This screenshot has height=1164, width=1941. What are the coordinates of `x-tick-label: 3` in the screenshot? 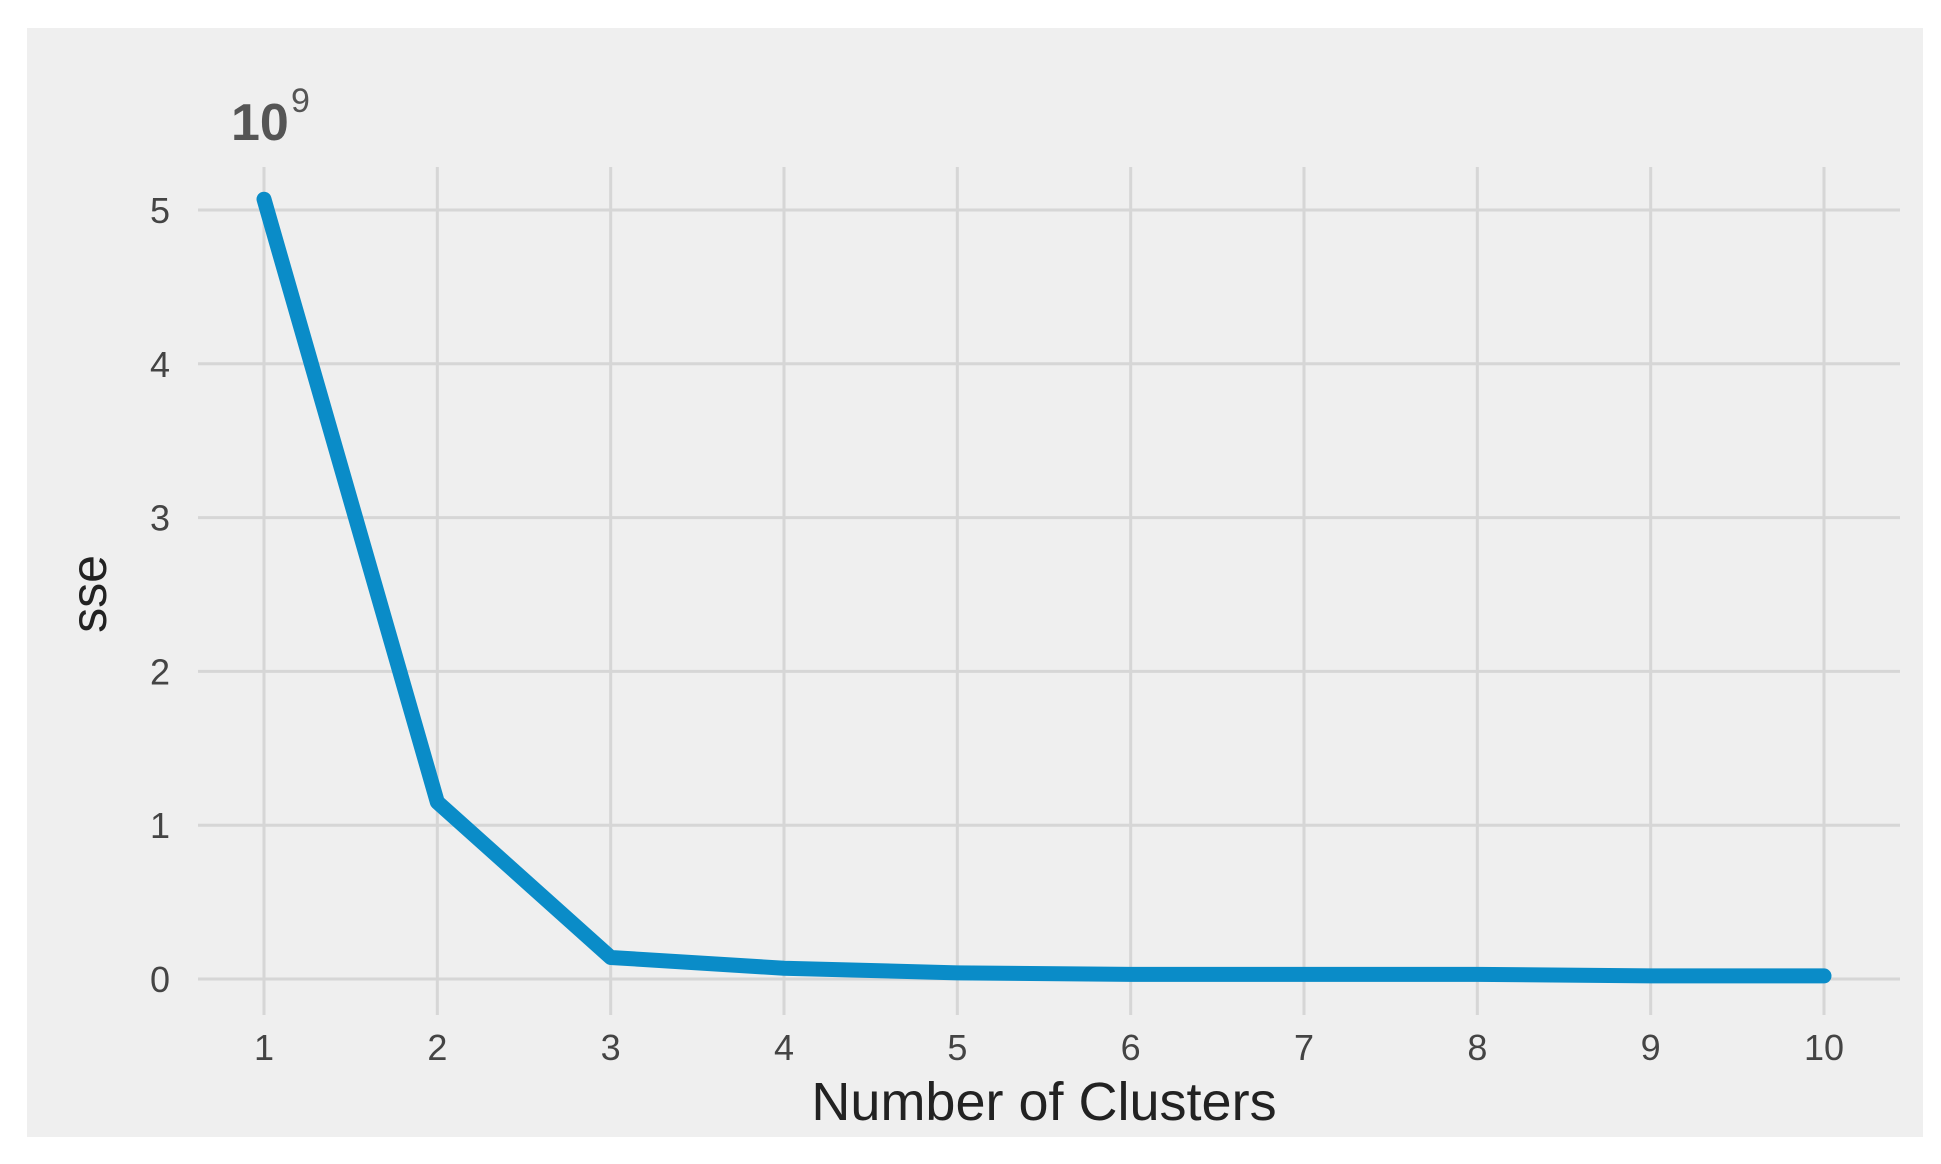 It's located at (611, 1047).